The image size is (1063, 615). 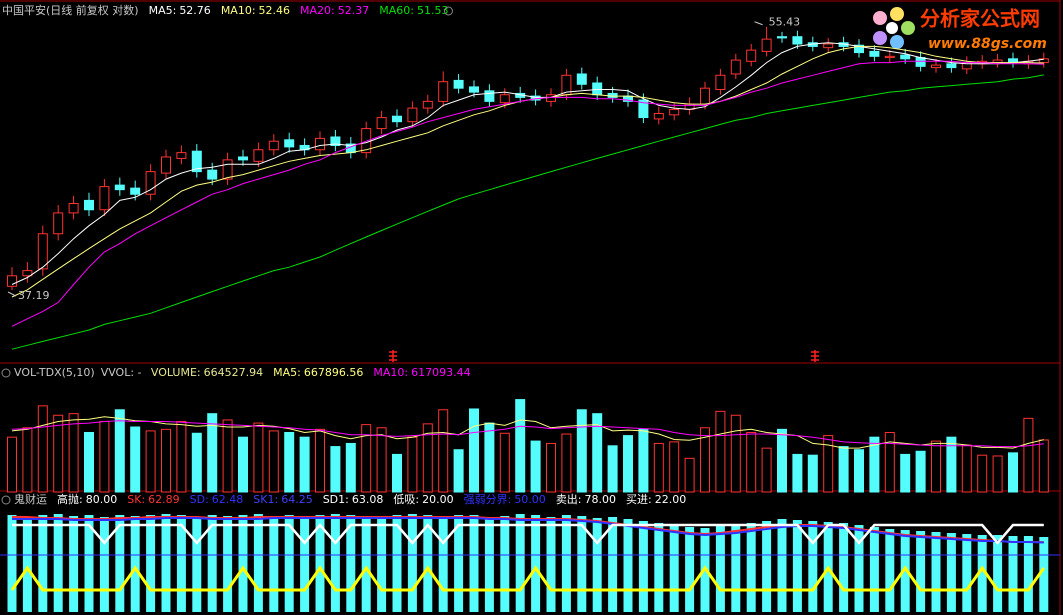 What do you see at coordinates (960, 29) in the screenshot?
I see `logo: 分析家公式网 www.88gs.com` at bounding box center [960, 29].